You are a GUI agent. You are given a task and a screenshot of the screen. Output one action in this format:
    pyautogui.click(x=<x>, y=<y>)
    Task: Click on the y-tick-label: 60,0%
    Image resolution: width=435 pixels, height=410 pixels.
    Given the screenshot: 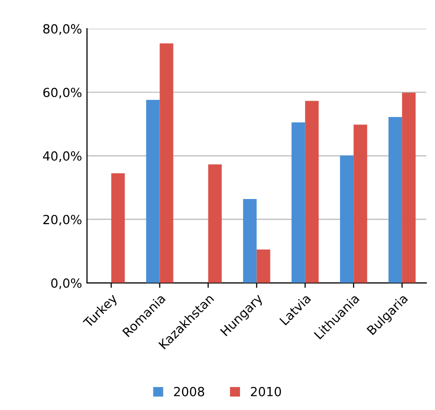 What is the action you would take?
    pyautogui.click(x=62, y=93)
    